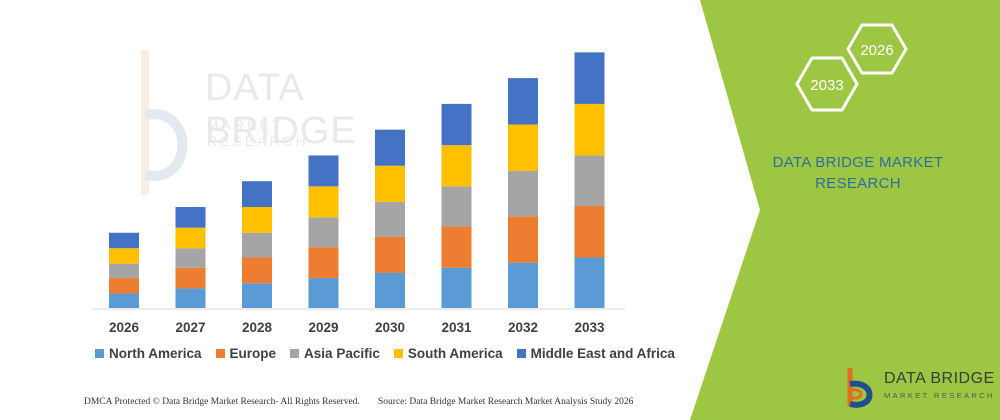 The width and height of the screenshot is (1000, 420). I want to click on x-tick-label-2029: 2029, so click(323, 327).